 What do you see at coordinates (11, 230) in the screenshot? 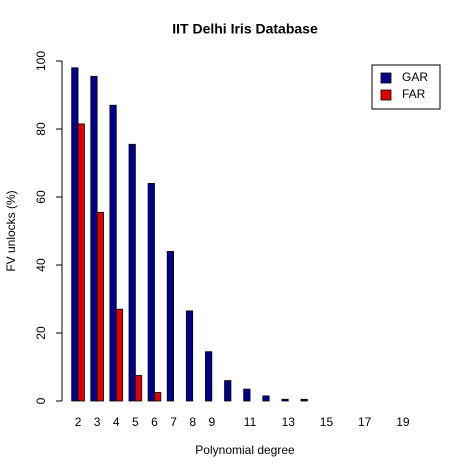
I see `y-axis-label: FV unlocks (%)` at bounding box center [11, 230].